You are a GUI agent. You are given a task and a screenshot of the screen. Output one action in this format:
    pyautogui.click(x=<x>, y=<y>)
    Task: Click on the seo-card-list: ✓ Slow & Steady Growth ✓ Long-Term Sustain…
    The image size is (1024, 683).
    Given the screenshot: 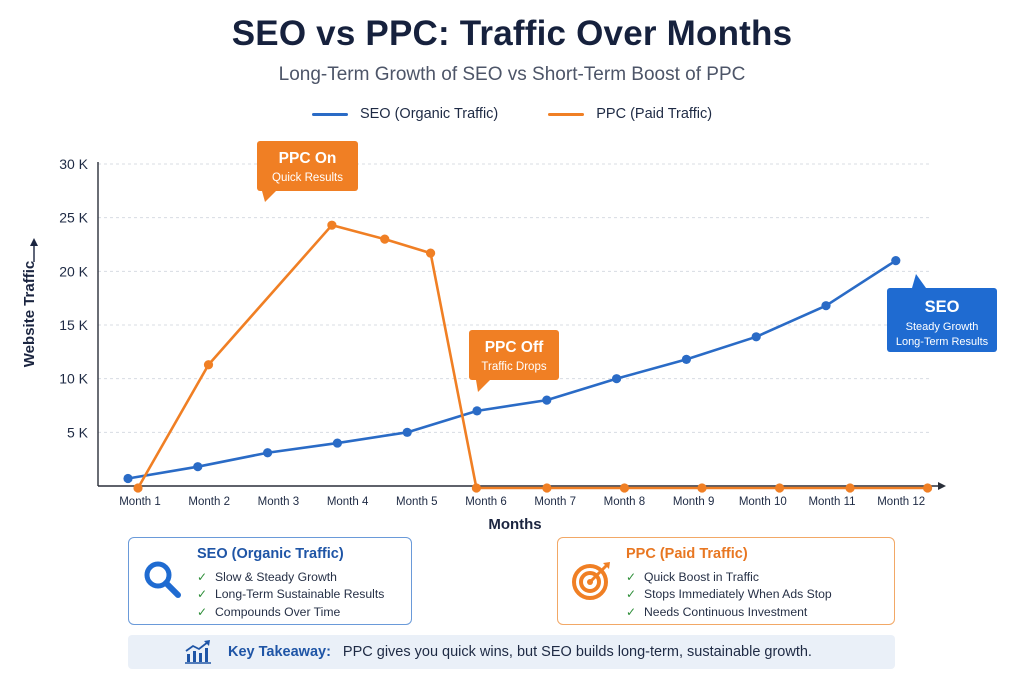 What is the action you would take?
    pyautogui.click(x=290, y=594)
    